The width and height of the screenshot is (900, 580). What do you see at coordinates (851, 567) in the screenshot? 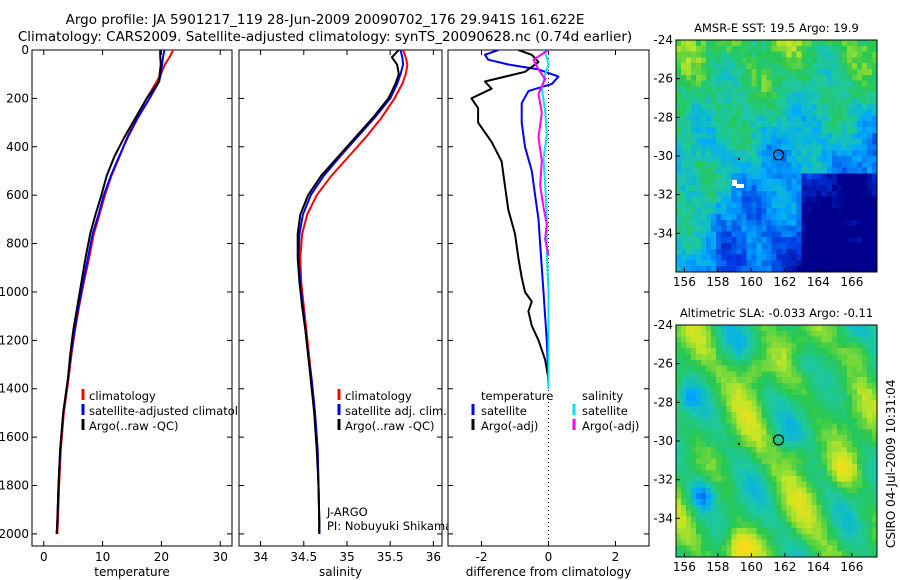
I see `x-tick-label: 166` at bounding box center [851, 567].